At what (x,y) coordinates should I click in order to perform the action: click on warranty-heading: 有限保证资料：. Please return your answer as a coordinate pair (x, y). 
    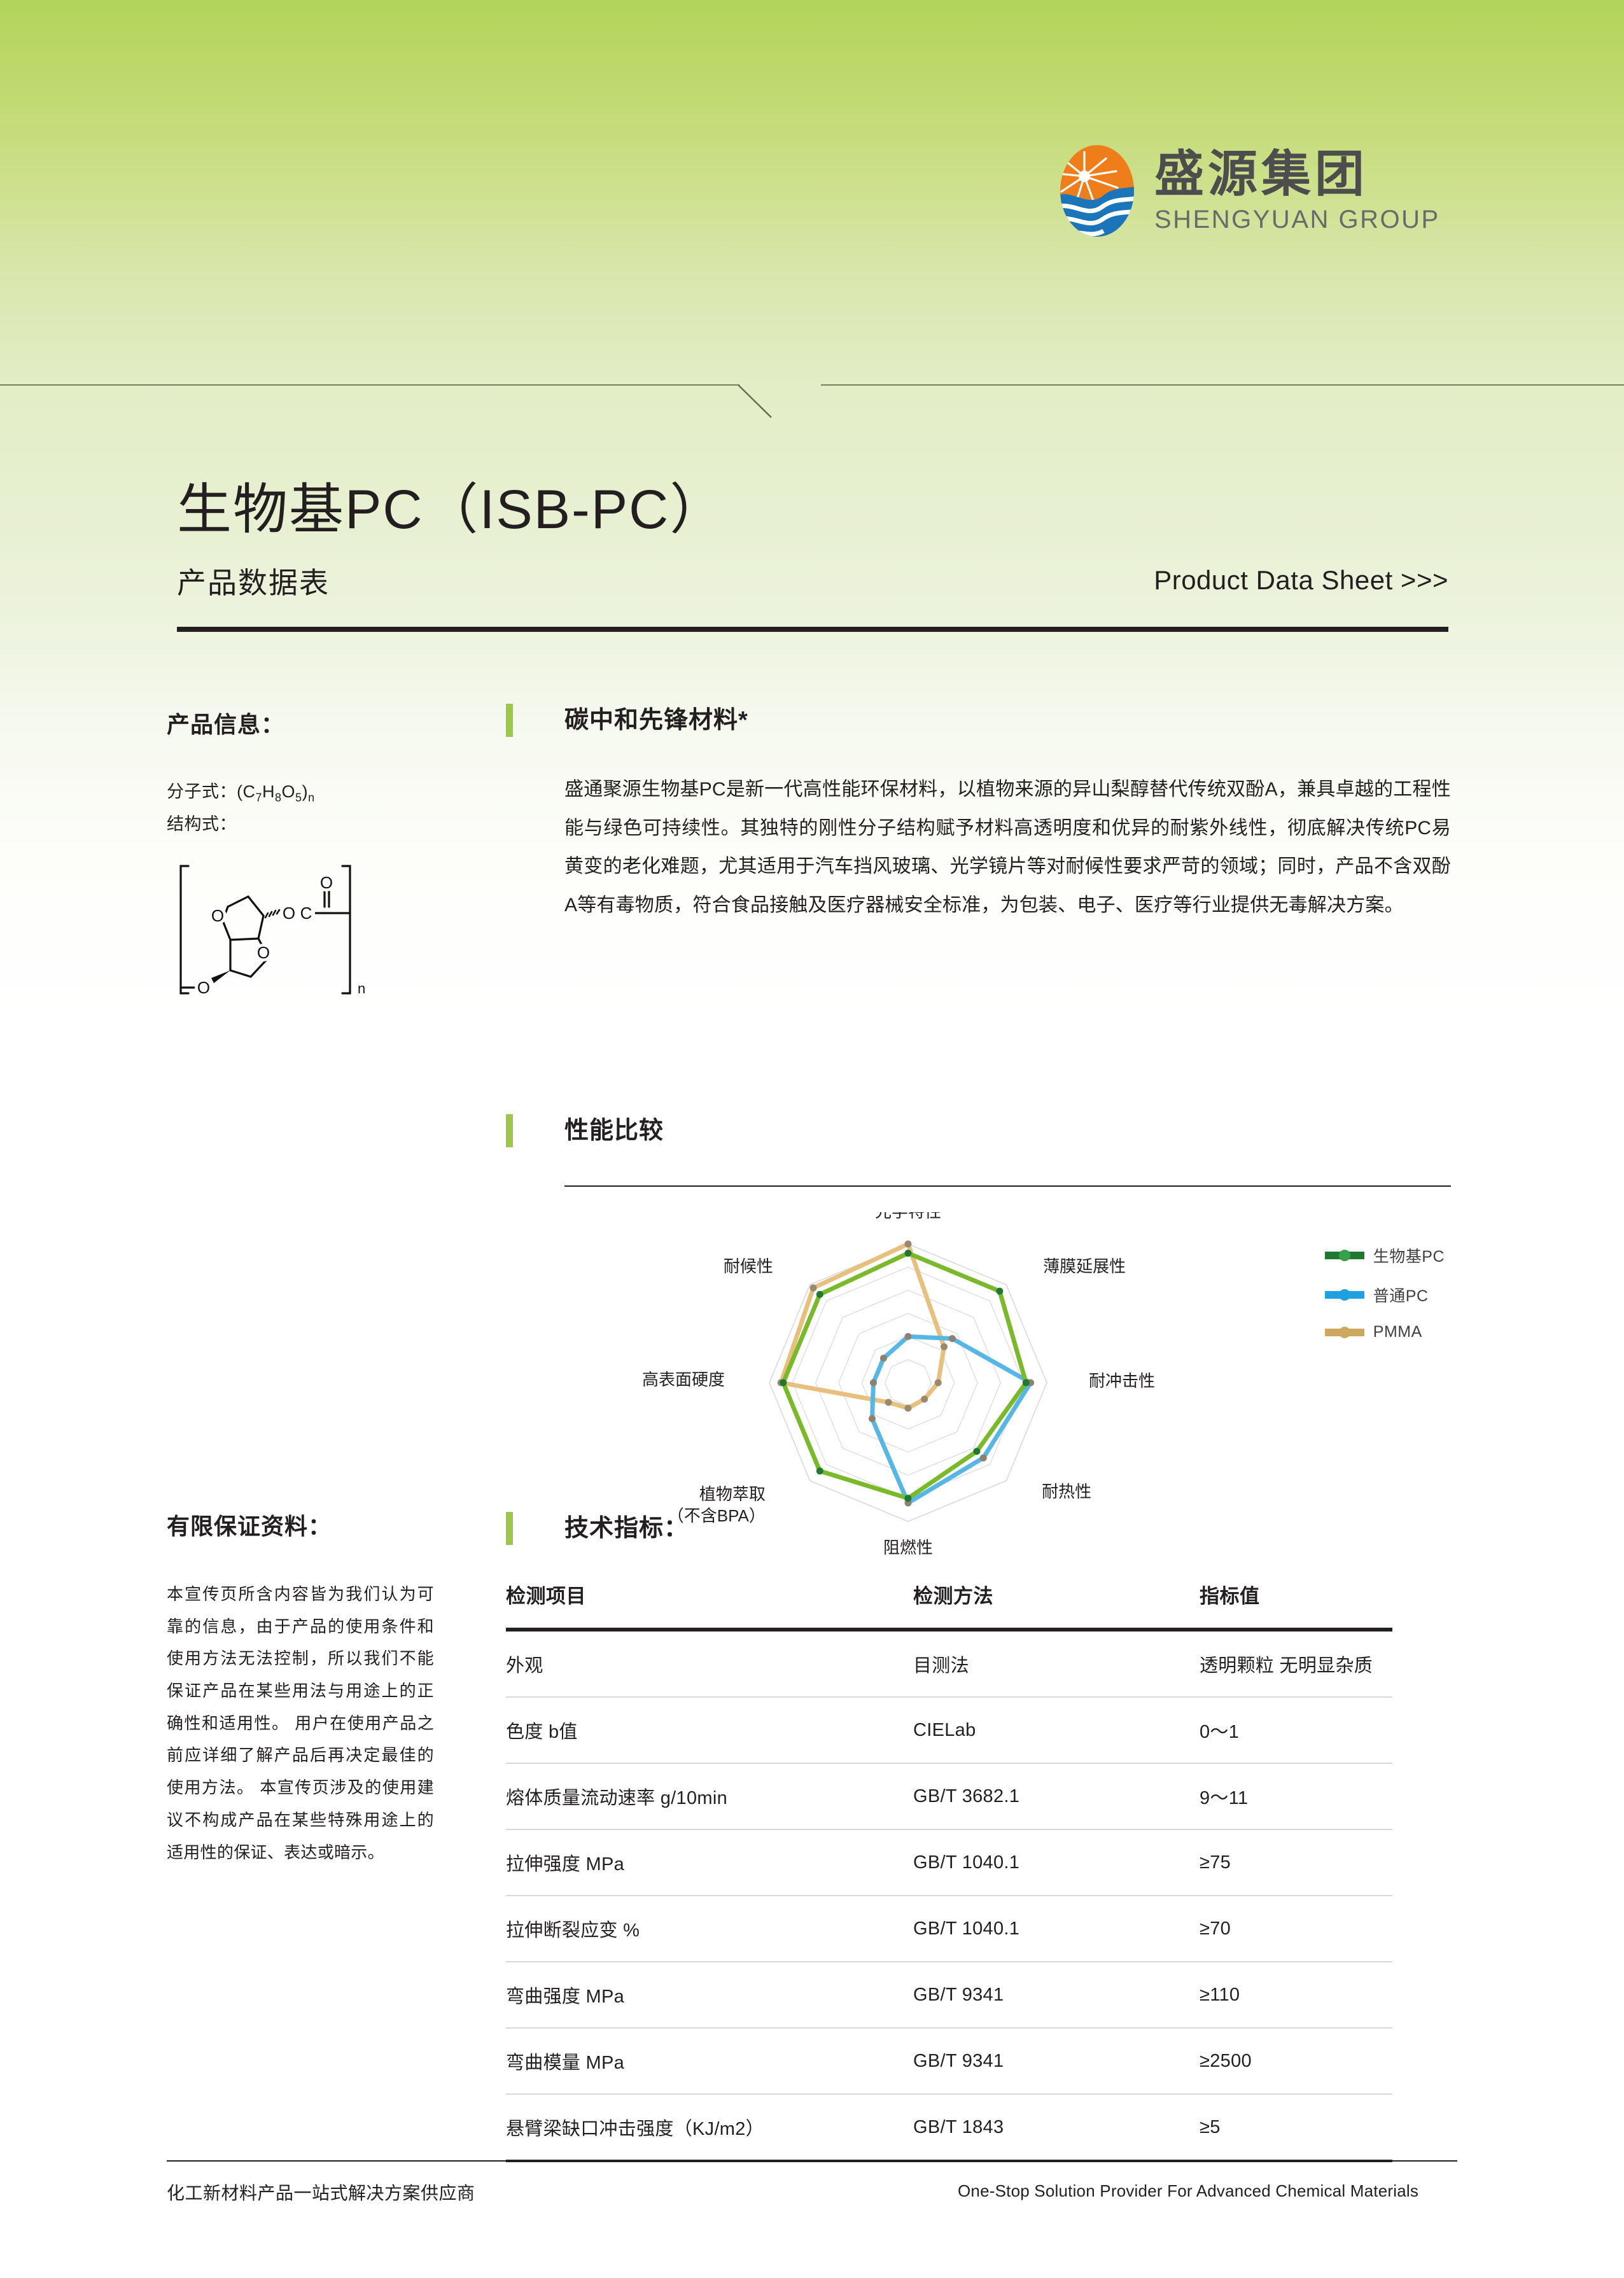
    Looking at the image, I should click on (249, 1526).